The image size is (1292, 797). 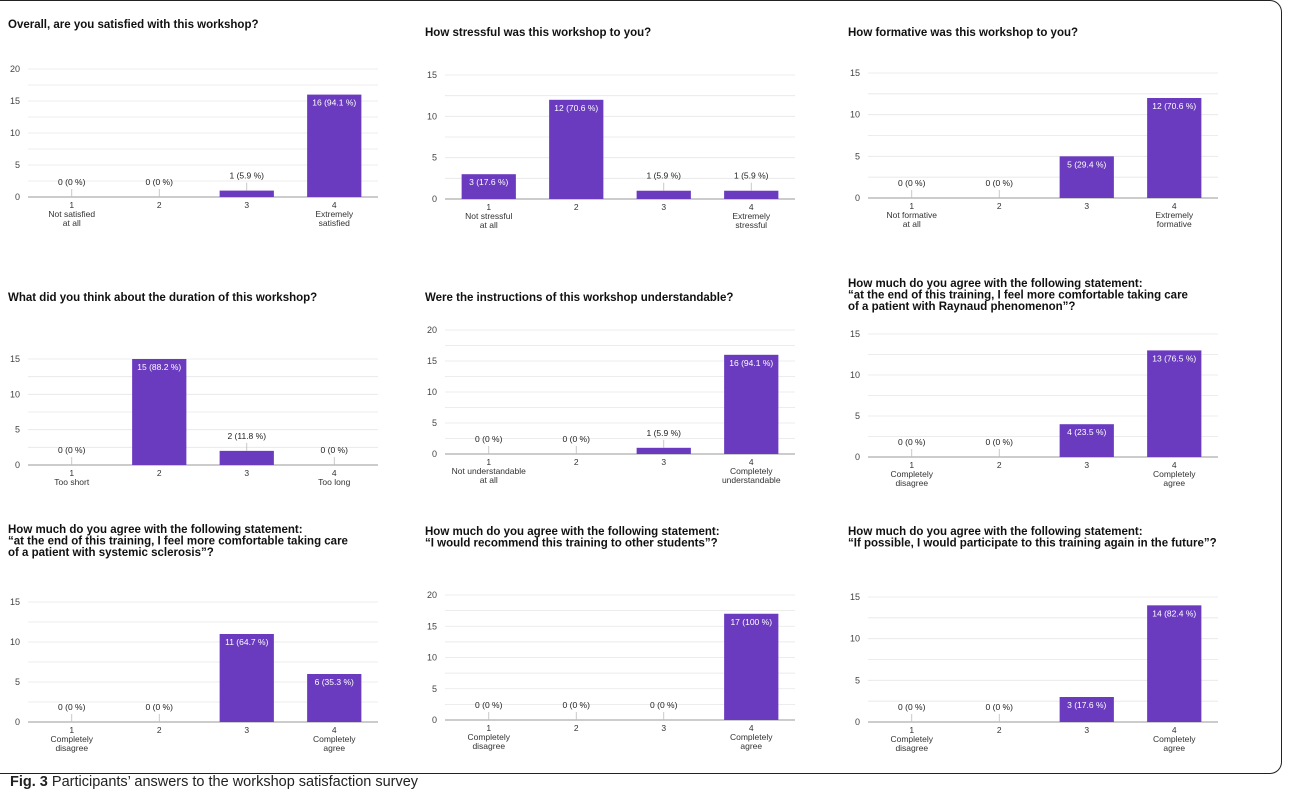 I want to click on x-tick-label: Not formative, so click(x=911, y=215).